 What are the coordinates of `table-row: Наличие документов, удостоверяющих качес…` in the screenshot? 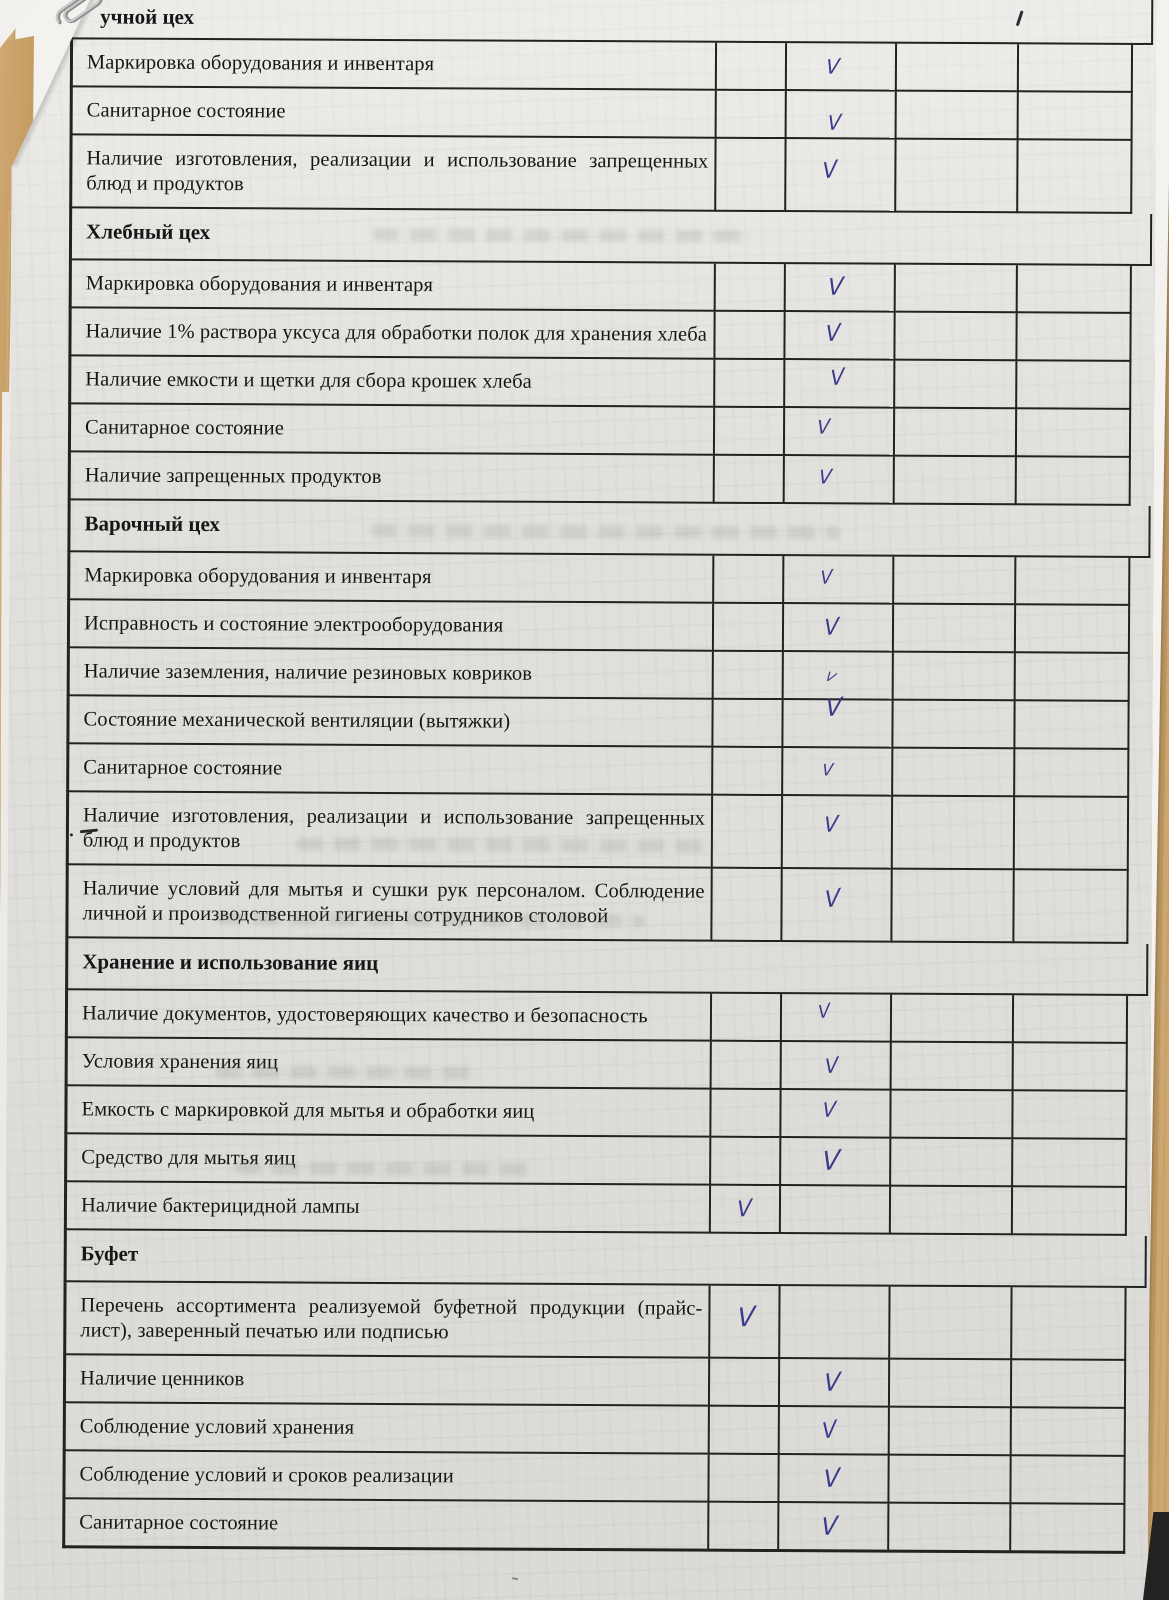 It's located at (606, 1017).